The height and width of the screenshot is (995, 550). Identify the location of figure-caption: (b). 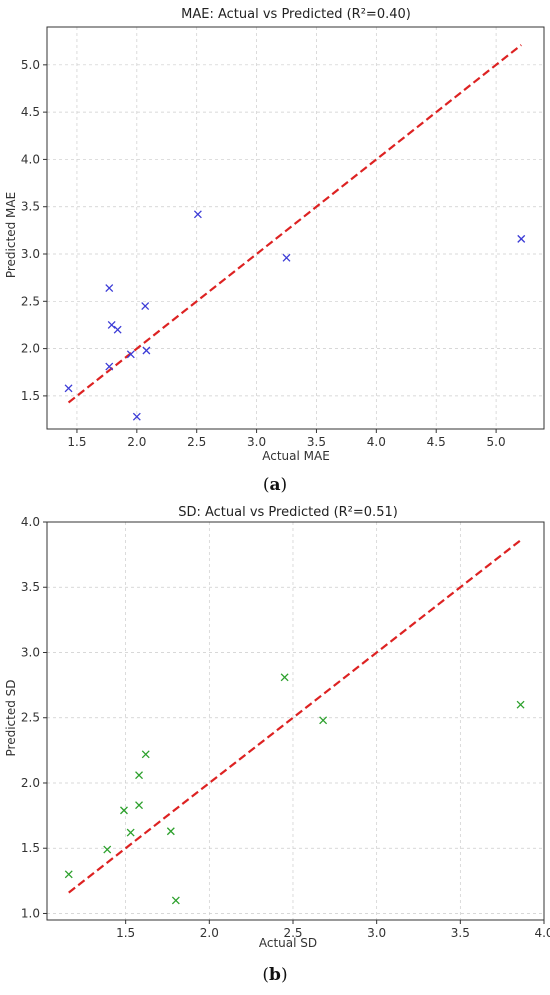
(274, 975).